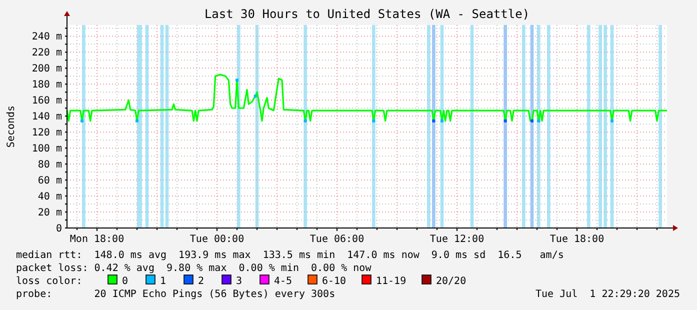 The height and width of the screenshot is (310, 697). I want to click on text: median rtt: 148.0 ms avg 193.9 ms max 133.5 ms min 147.0 ms now 9.0 ms sd 16.5 am/s, so click(290, 255).